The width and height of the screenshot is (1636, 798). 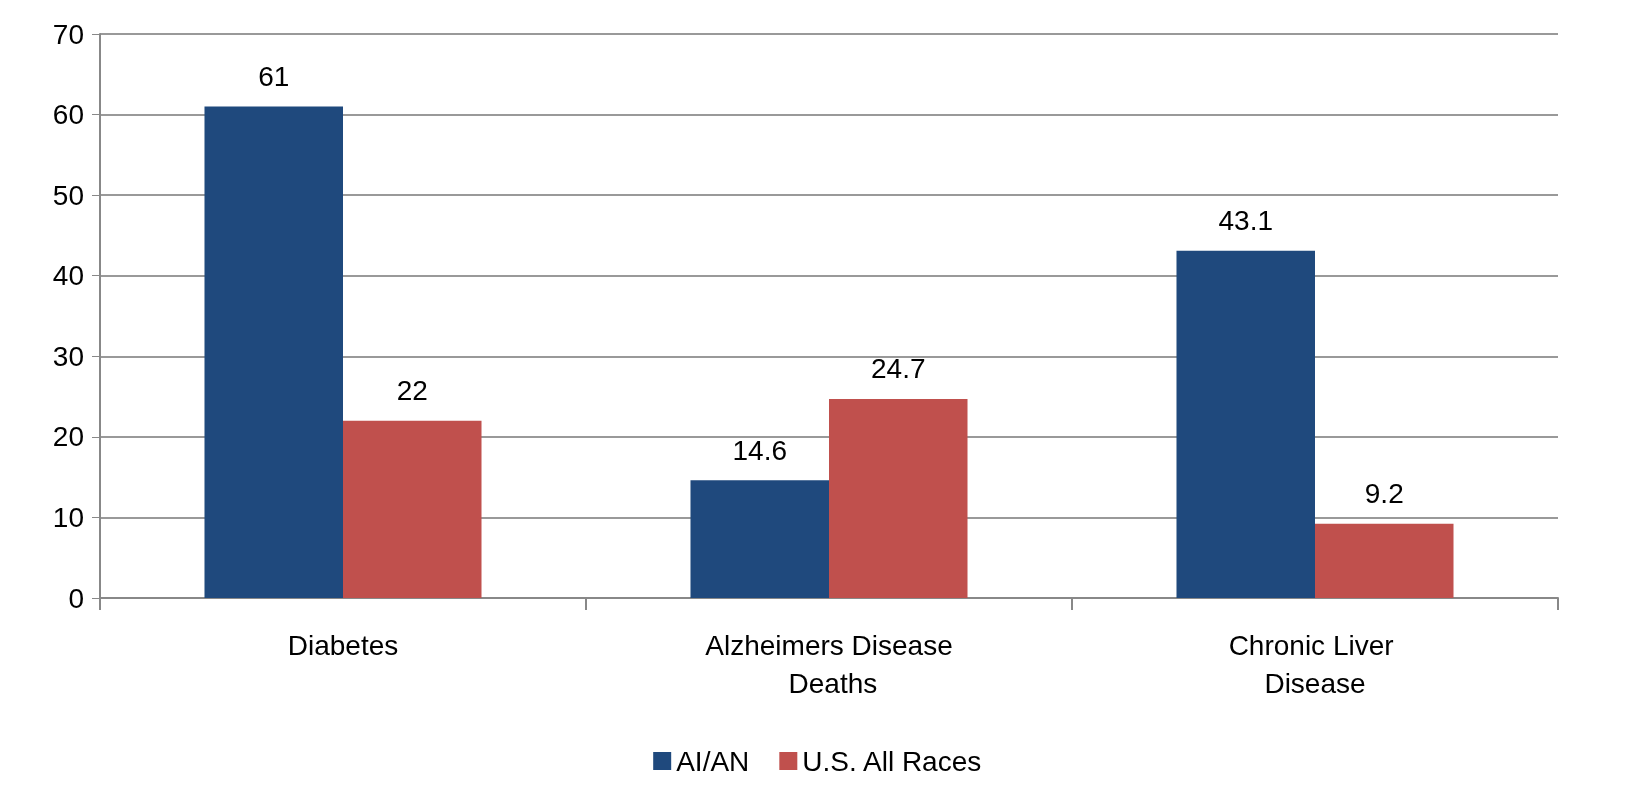 What do you see at coordinates (713, 761) in the screenshot?
I see `legend-label: AI/AN` at bounding box center [713, 761].